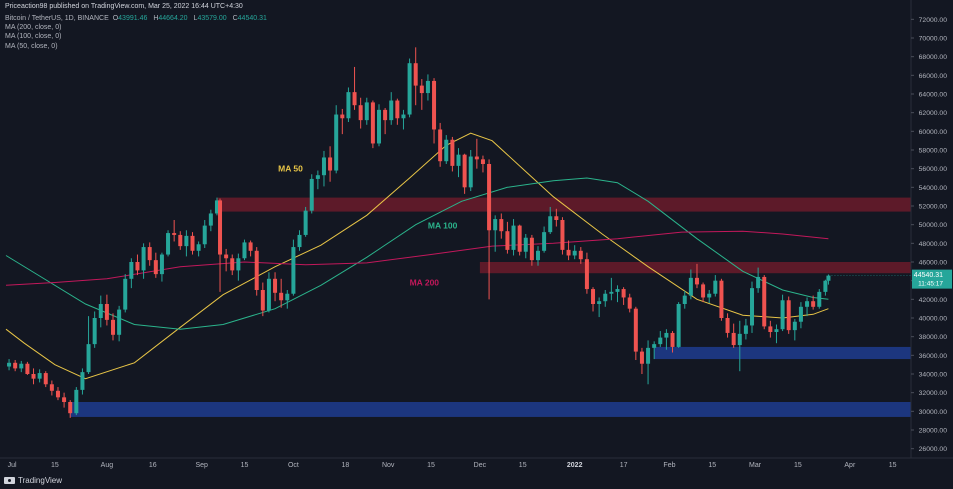  Describe the element at coordinates (33, 37) in the screenshot. I see `study-ma100: MA (100, close, 0)` at that location.